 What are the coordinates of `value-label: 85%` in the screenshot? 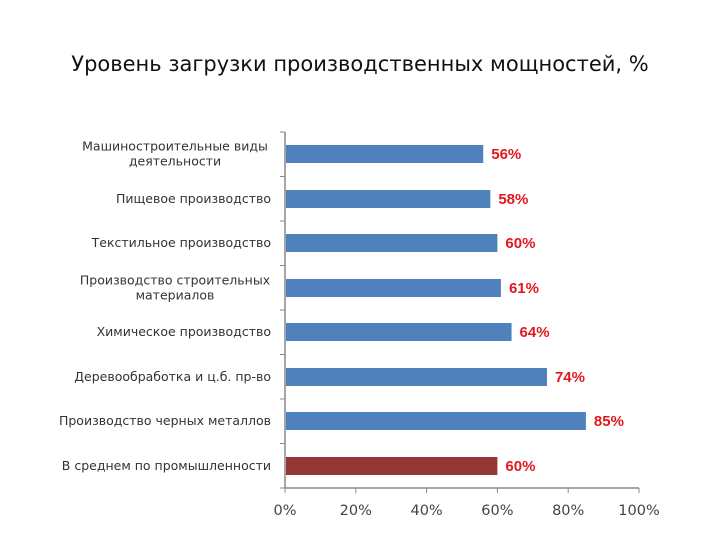 It's located at (609, 421).